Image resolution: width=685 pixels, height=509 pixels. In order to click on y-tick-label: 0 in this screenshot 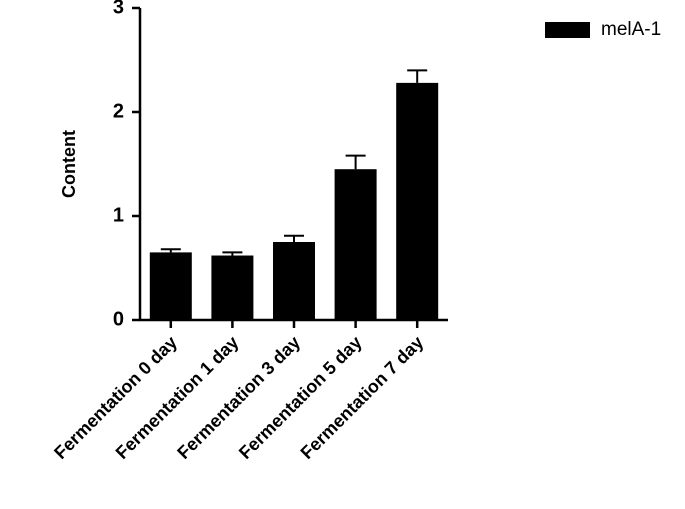, I will do `click(118, 319)`.